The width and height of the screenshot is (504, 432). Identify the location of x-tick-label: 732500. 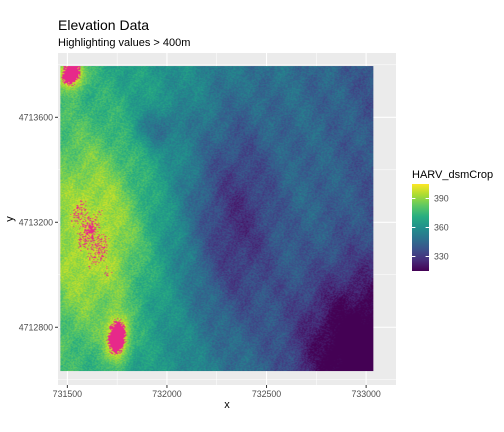
(266, 394).